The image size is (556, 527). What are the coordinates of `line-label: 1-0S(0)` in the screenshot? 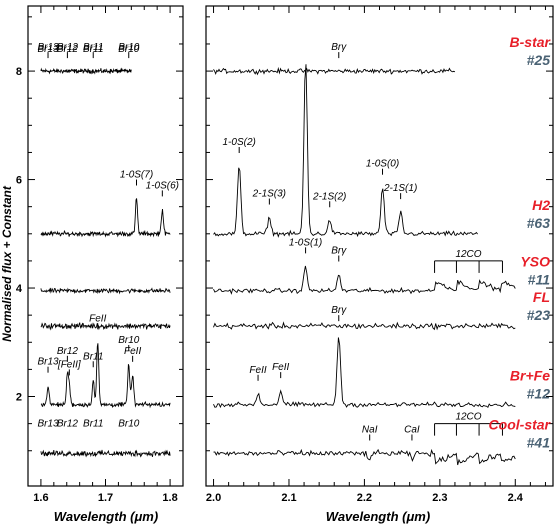 It's located at (382, 164).